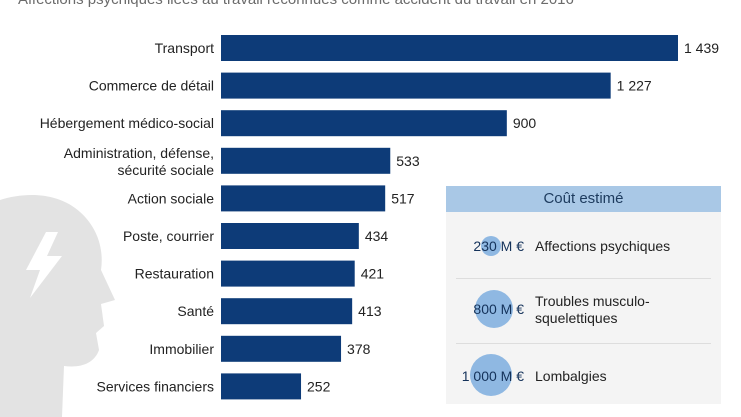 This screenshot has width=741, height=417. Describe the element at coordinates (592, 309) in the screenshot. I see `cost-label: Troubles musculo-squelettiques` at that location.